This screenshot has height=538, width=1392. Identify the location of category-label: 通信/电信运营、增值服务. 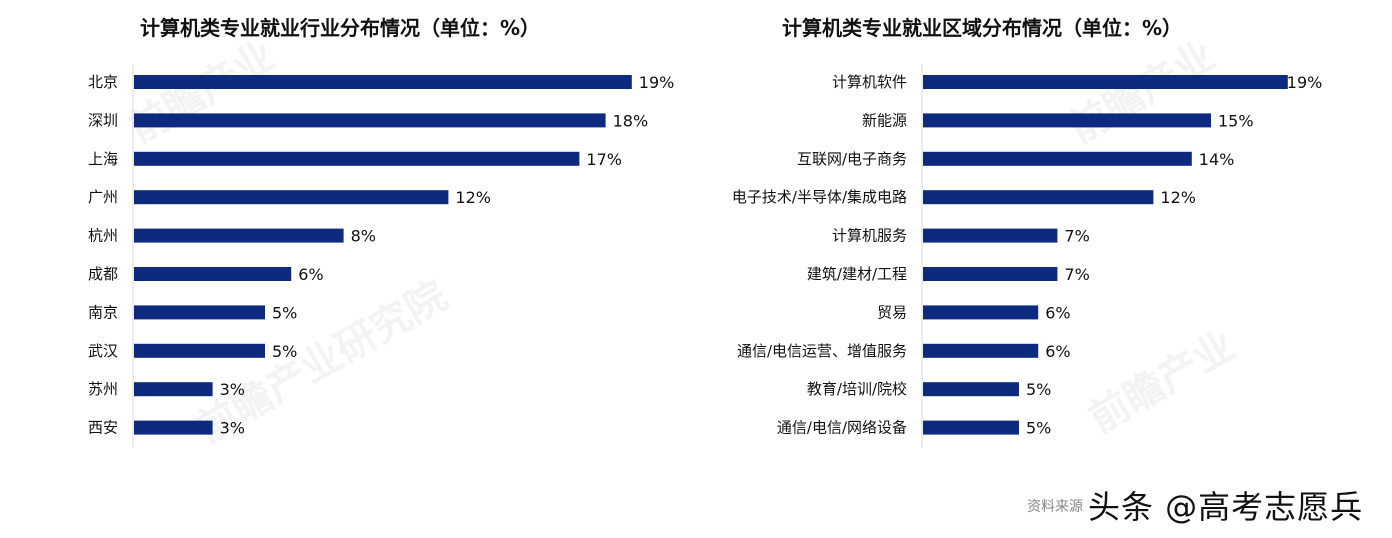
(822, 351).